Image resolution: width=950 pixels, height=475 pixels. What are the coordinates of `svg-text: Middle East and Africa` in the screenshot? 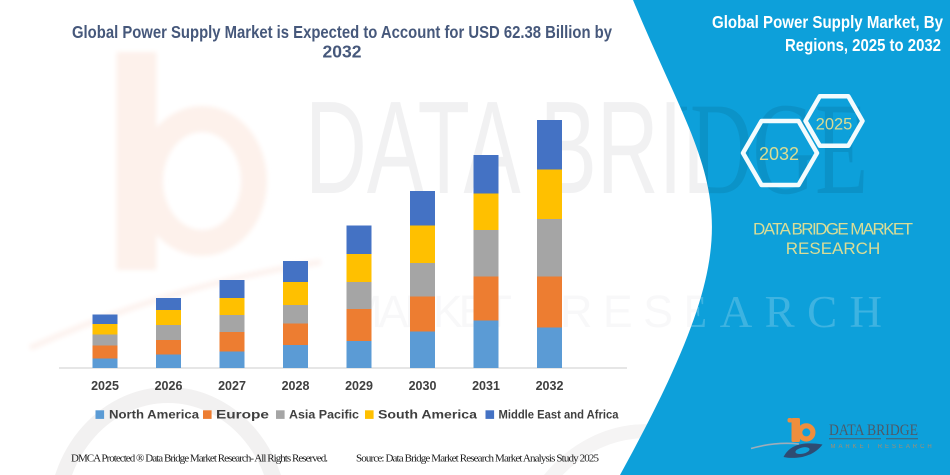 It's located at (559, 415).